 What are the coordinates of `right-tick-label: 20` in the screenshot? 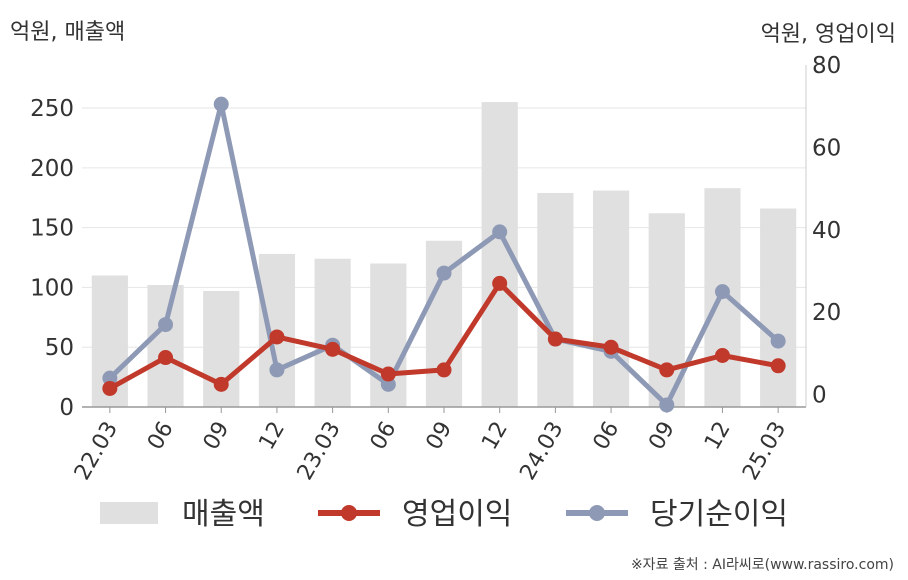 It's located at (826, 313).